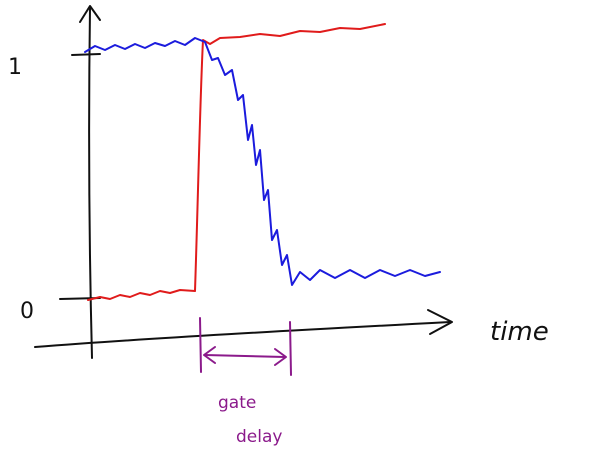 Image resolution: width=593 pixels, height=459 pixels. I want to click on y-axis-arrow, so click(90, 14).